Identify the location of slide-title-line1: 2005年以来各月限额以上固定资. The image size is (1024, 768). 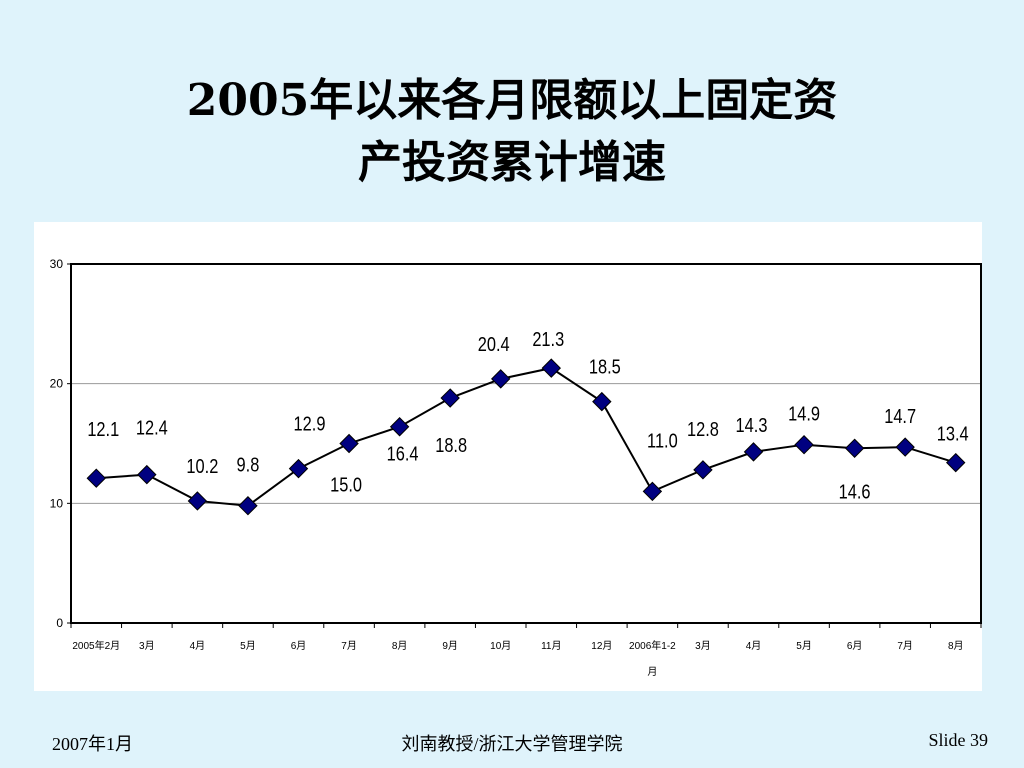
(512, 100).